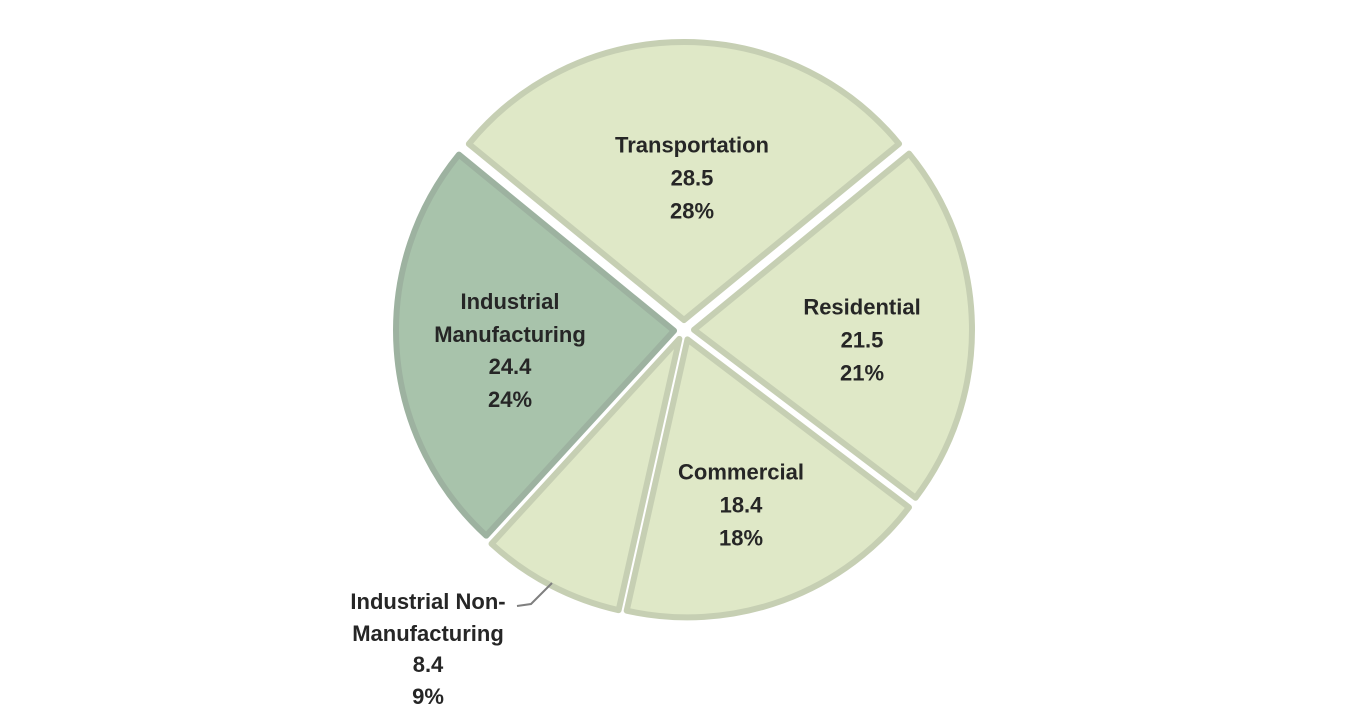 Image resolution: width=1350 pixels, height=723 pixels. I want to click on slice-value: 28.5, so click(692, 178).